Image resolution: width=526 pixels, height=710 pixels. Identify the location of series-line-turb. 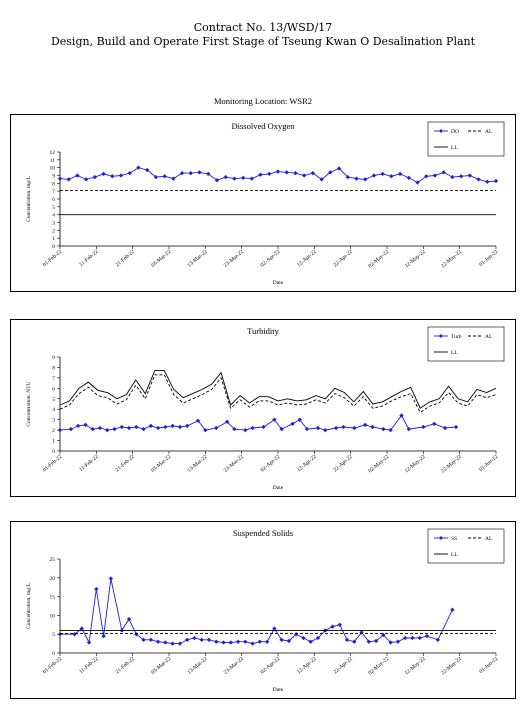
(258, 422).